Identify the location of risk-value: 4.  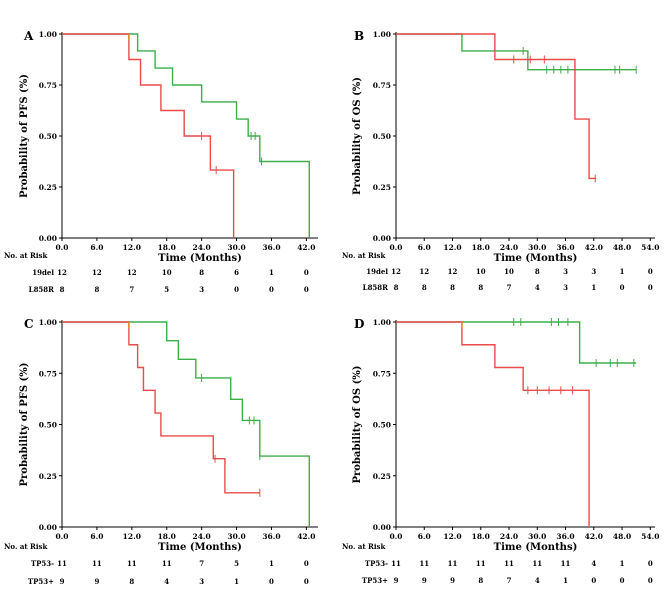
(537, 287).